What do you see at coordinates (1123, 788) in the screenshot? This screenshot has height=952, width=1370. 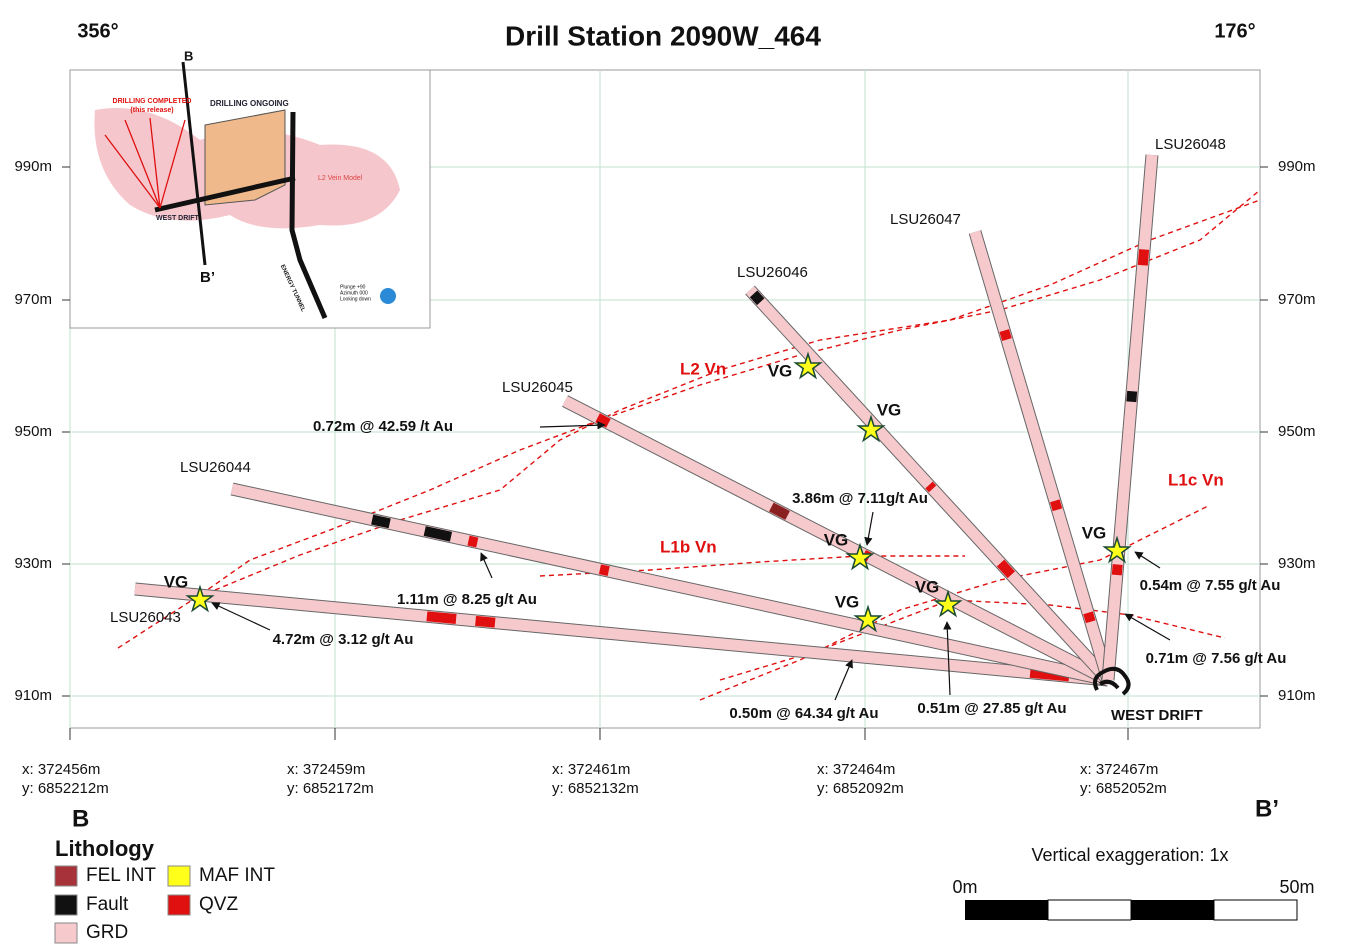 I see `coordinate-label: y: 6852052m` at bounding box center [1123, 788].